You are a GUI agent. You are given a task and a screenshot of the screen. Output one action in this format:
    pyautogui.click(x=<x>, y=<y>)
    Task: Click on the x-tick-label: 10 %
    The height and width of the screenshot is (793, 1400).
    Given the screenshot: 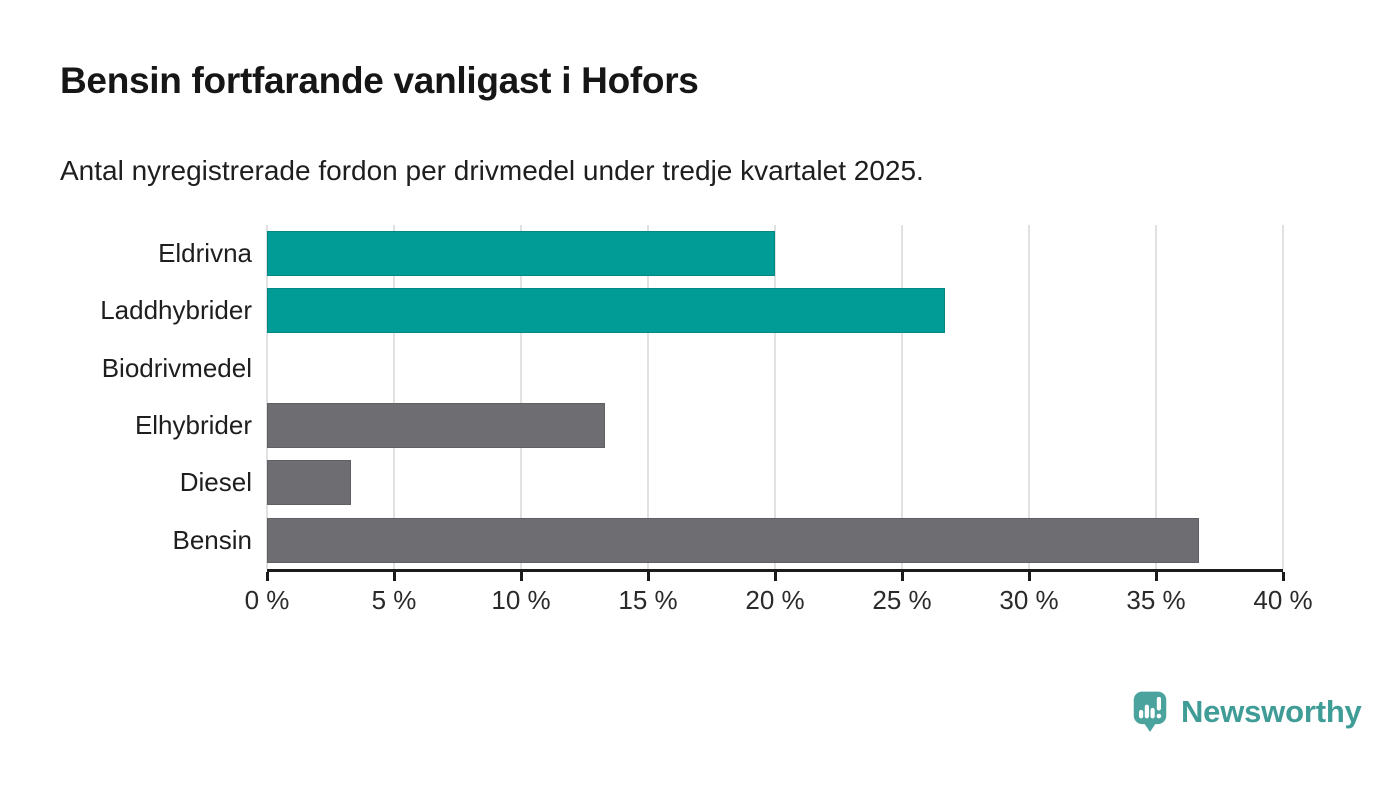 What is the action you would take?
    pyautogui.click(x=521, y=600)
    